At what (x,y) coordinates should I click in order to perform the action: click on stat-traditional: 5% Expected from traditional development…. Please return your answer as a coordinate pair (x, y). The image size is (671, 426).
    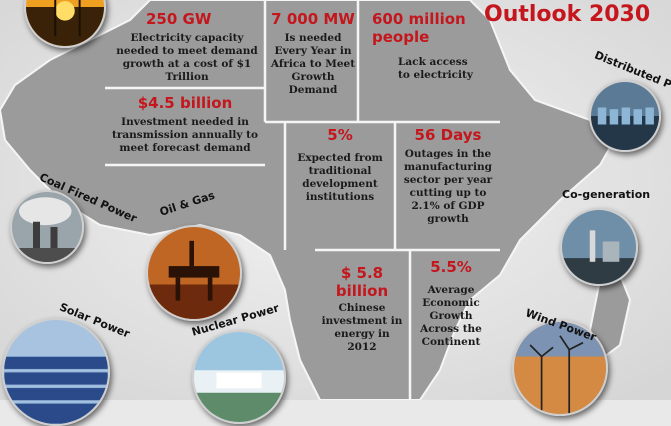
    Looking at the image, I should click on (340, 165).